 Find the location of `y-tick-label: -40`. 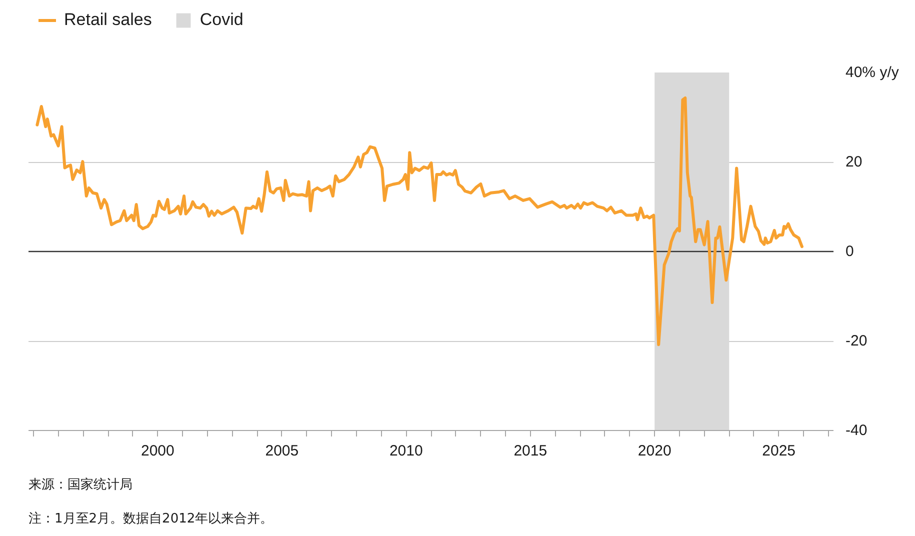

y-tick-label: -40 is located at coordinates (857, 430).